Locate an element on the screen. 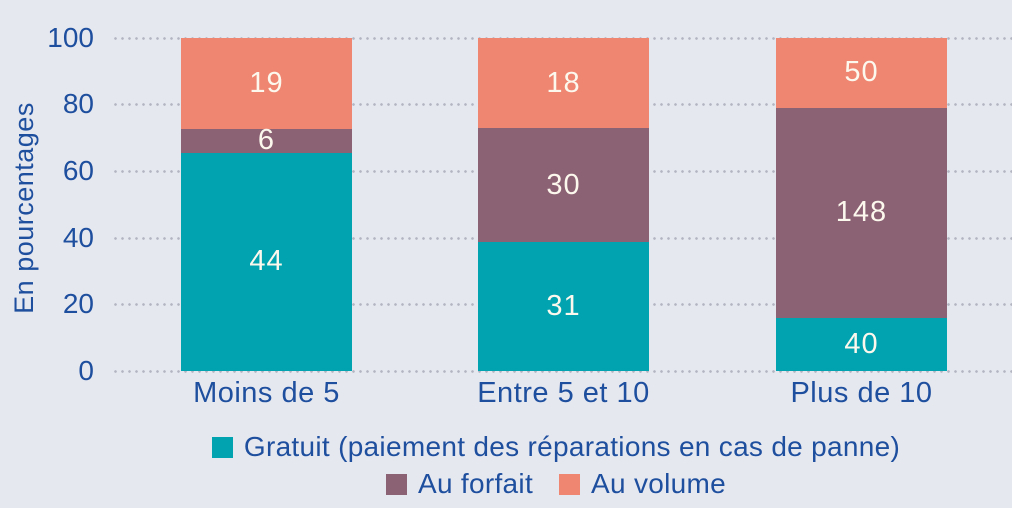  legend-item-forfait: Au forfait is located at coordinates (459, 484).